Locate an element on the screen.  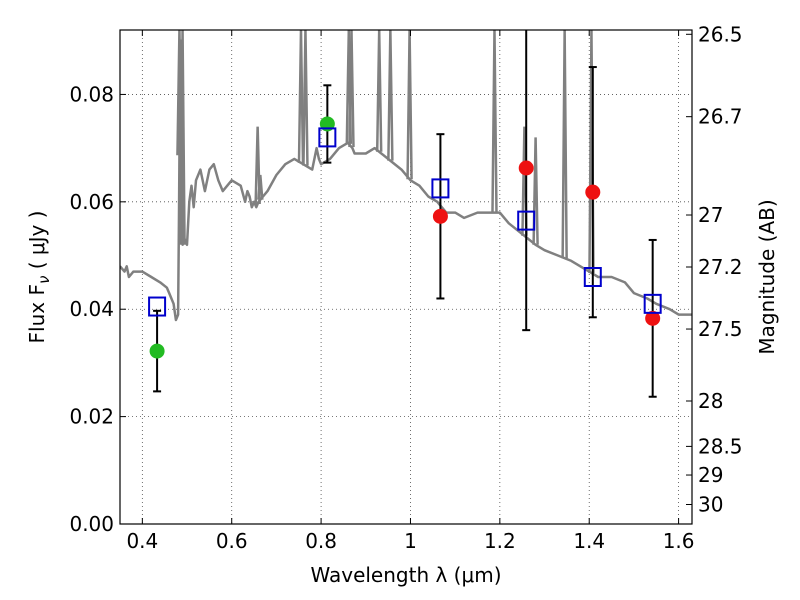
x-tick-label: 0.6 is located at coordinates (232, 541).